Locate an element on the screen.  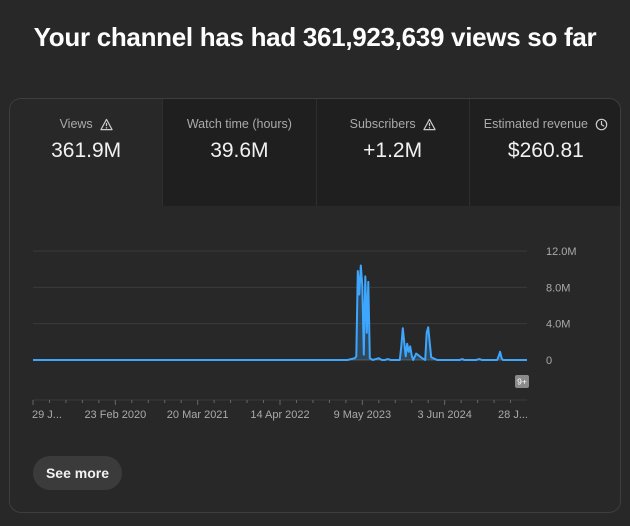
y-tick-label: 0 is located at coordinates (549, 361).